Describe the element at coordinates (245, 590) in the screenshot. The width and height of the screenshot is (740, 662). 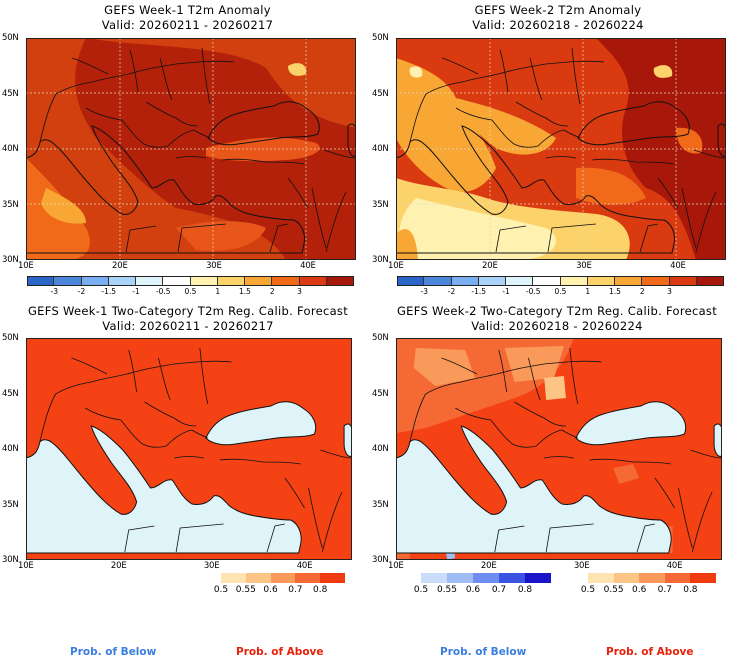
I see `prob-tick-label: 0.55` at that location.